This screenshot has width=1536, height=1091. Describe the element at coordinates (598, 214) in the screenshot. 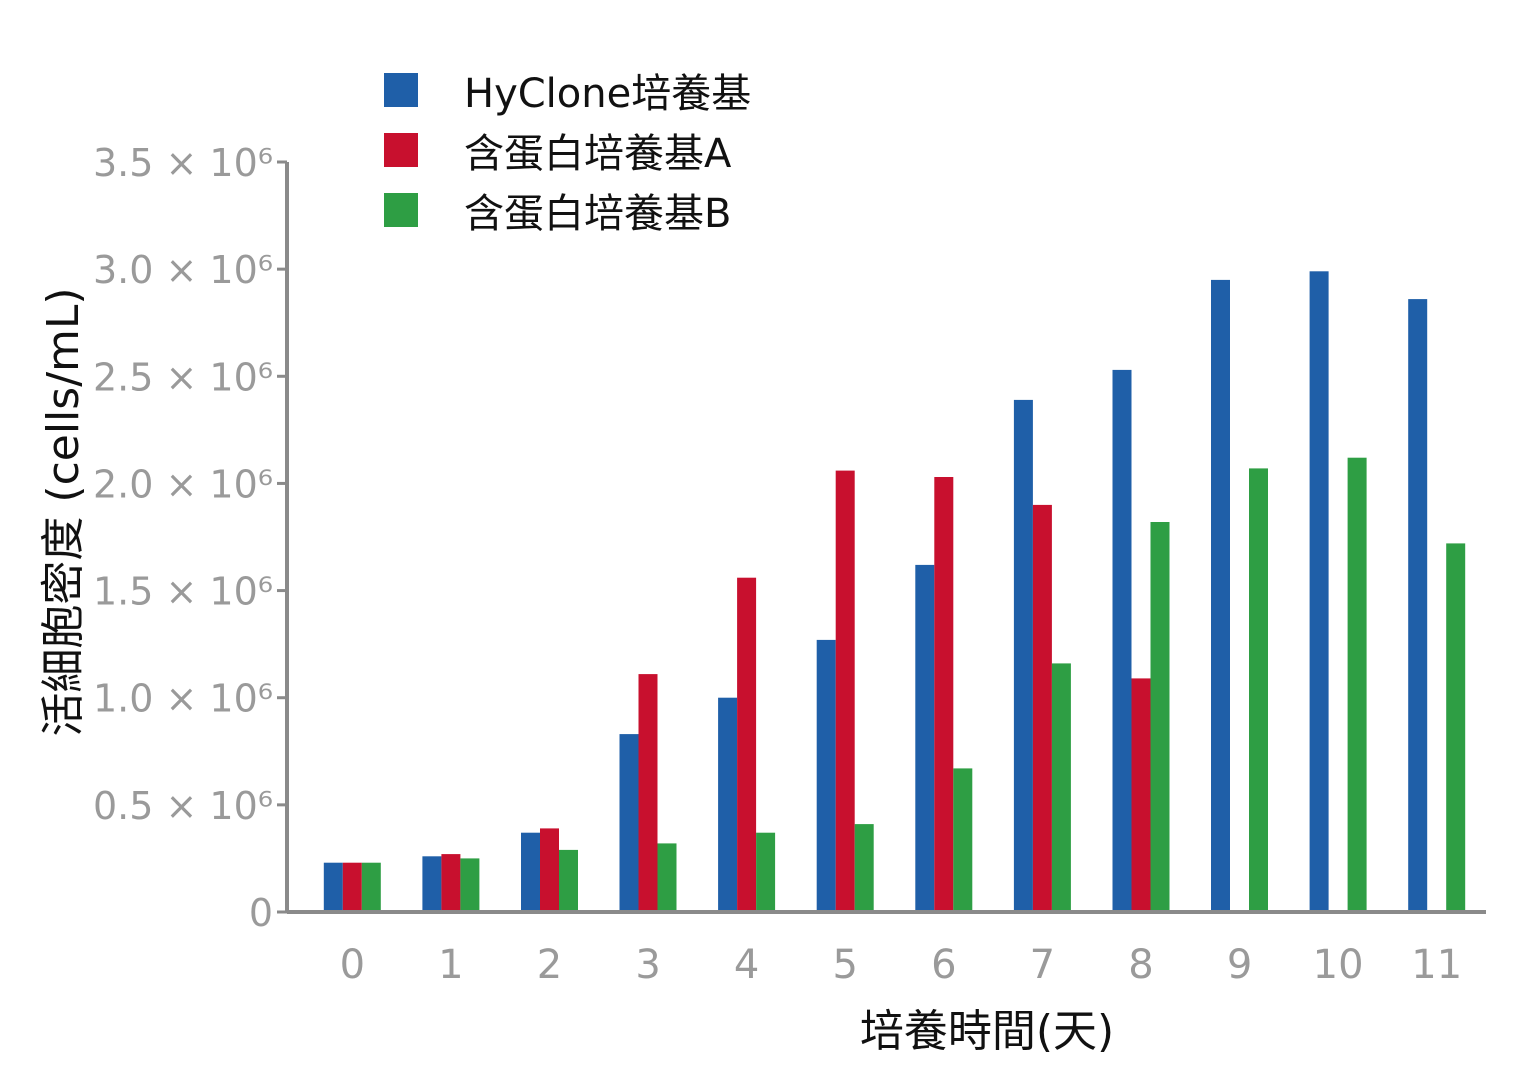

I see `legend-label-protein-b: 含蛋白培養基B` at that location.